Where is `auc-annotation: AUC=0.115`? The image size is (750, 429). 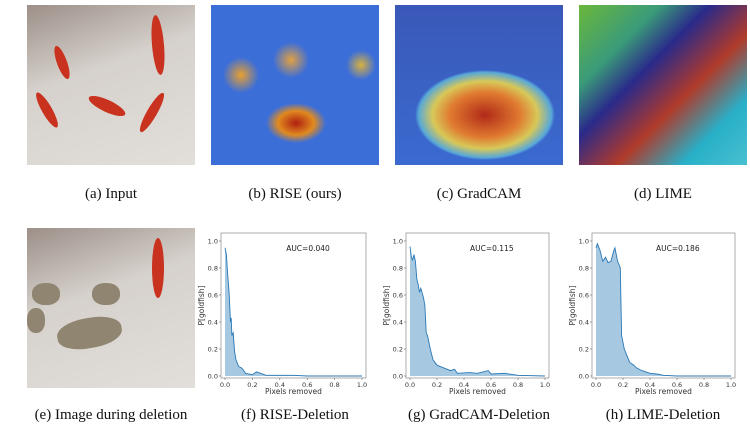
auc-annotation: AUC=0.115 is located at coordinates (492, 248).